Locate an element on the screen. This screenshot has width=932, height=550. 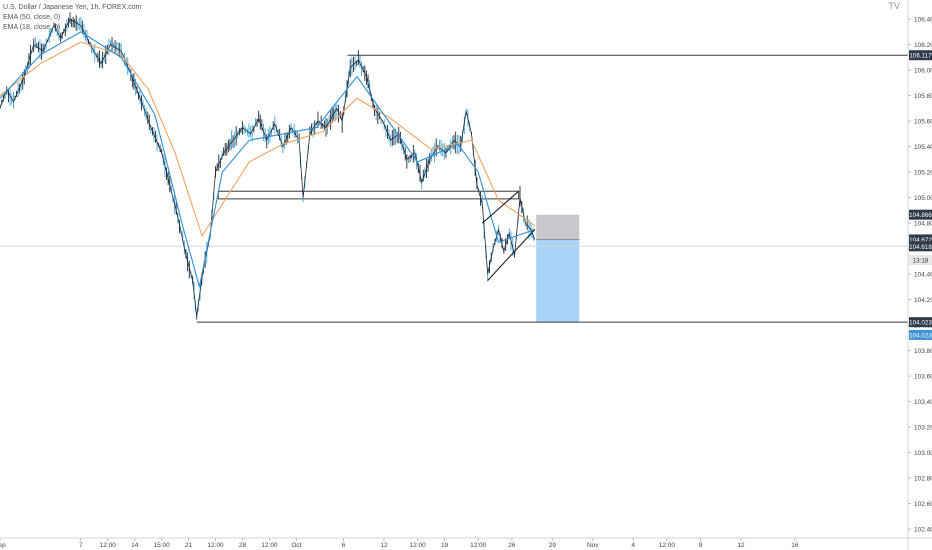
supply-zone-box is located at coordinates (368, 195).